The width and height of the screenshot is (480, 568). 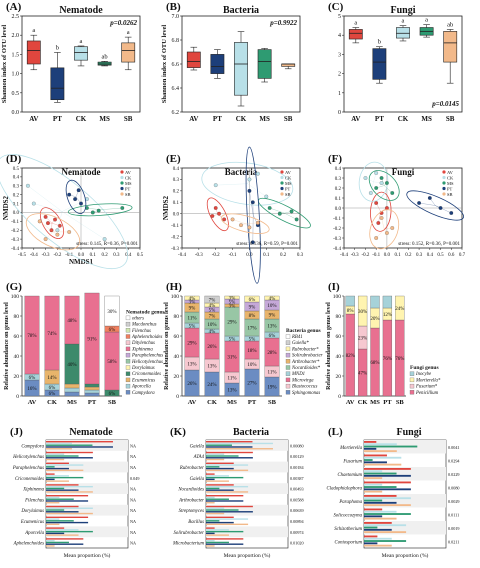 What do you see at coordinates (192, 511) in the screenshot?
I see `genus-label: Streptomyces` at bounding box center [192, 511].